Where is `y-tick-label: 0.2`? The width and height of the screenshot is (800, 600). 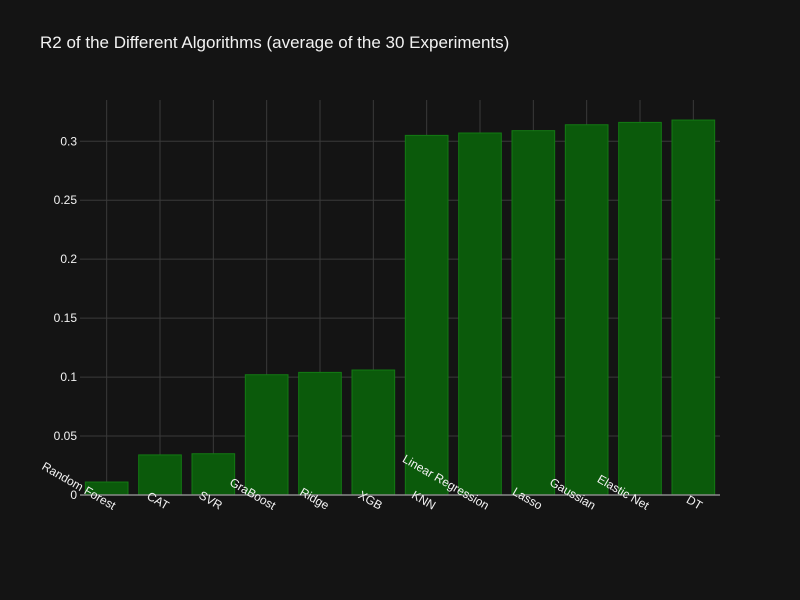 y-tick-label: 0.2 is located at coordinates (68, 259).